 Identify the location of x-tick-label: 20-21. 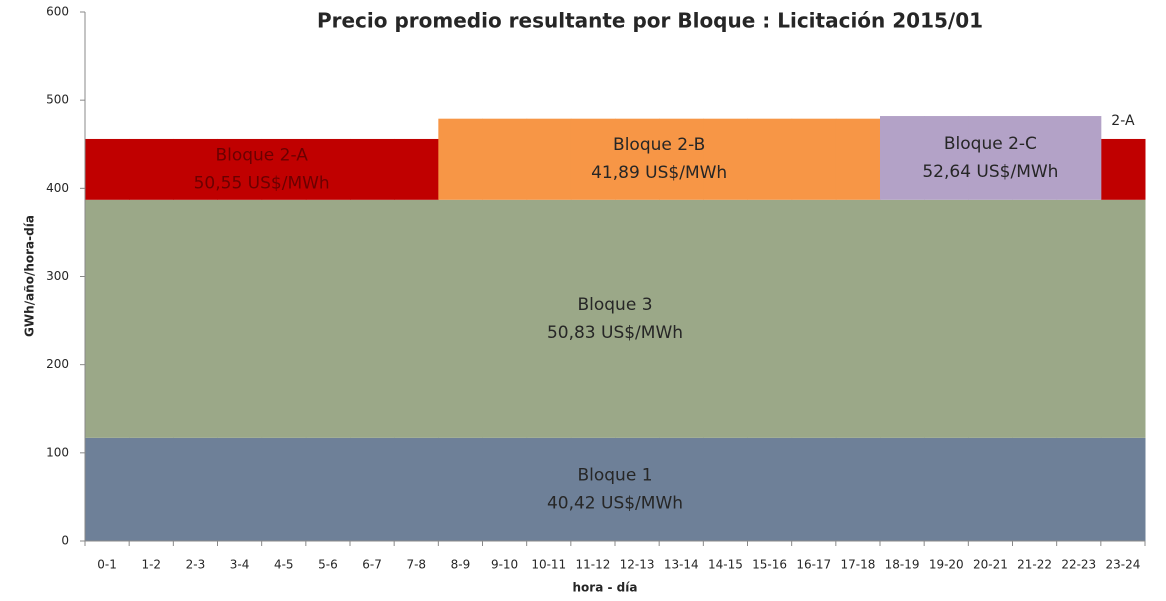
(990, 565).